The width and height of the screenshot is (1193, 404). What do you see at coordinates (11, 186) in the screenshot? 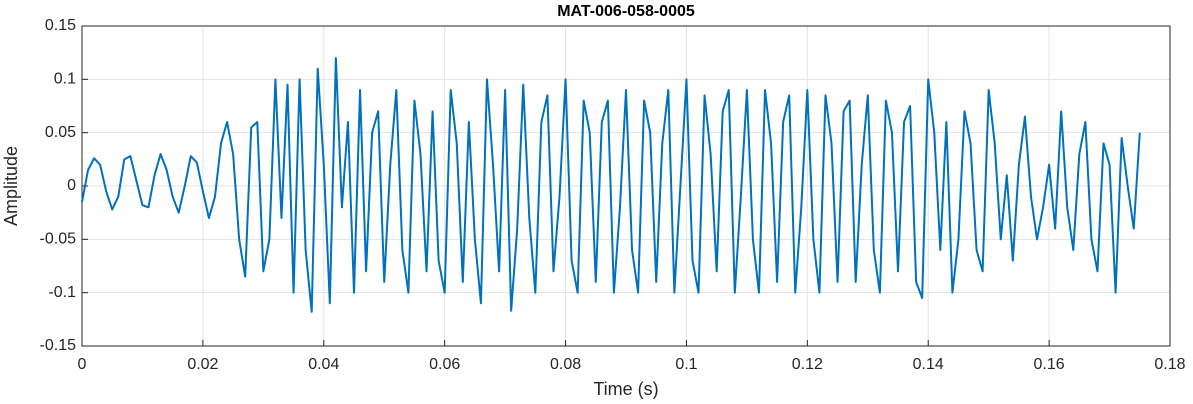
I see `y-axis-label: Amplitude` at bounding box center [11, 186].